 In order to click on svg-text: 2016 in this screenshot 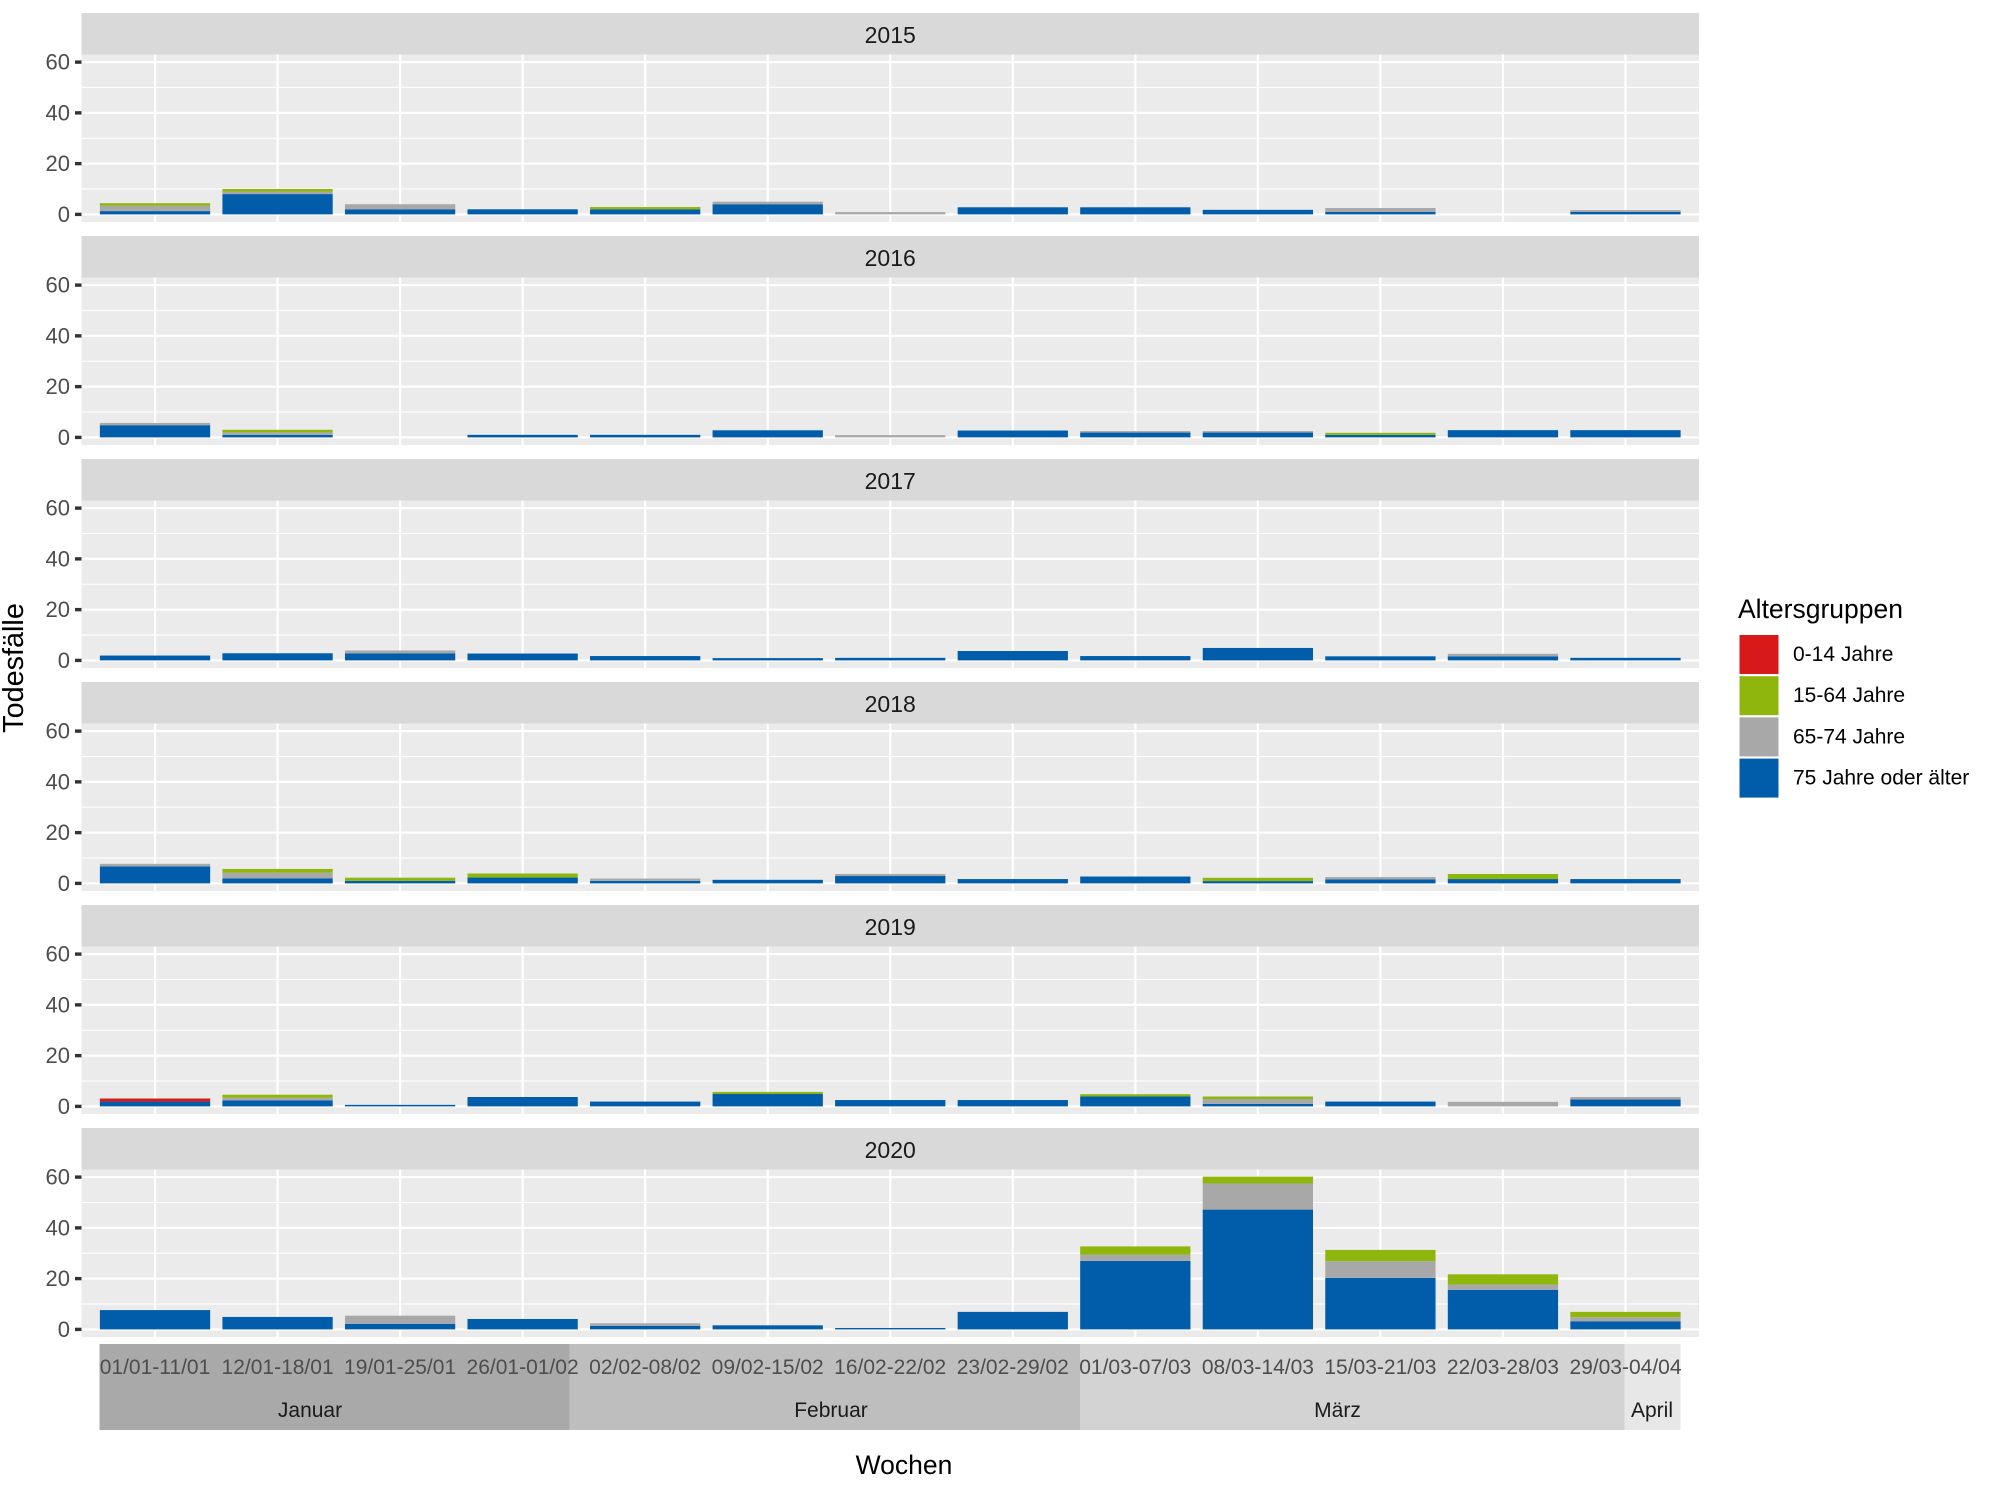, I will do `click(890, 258)`.